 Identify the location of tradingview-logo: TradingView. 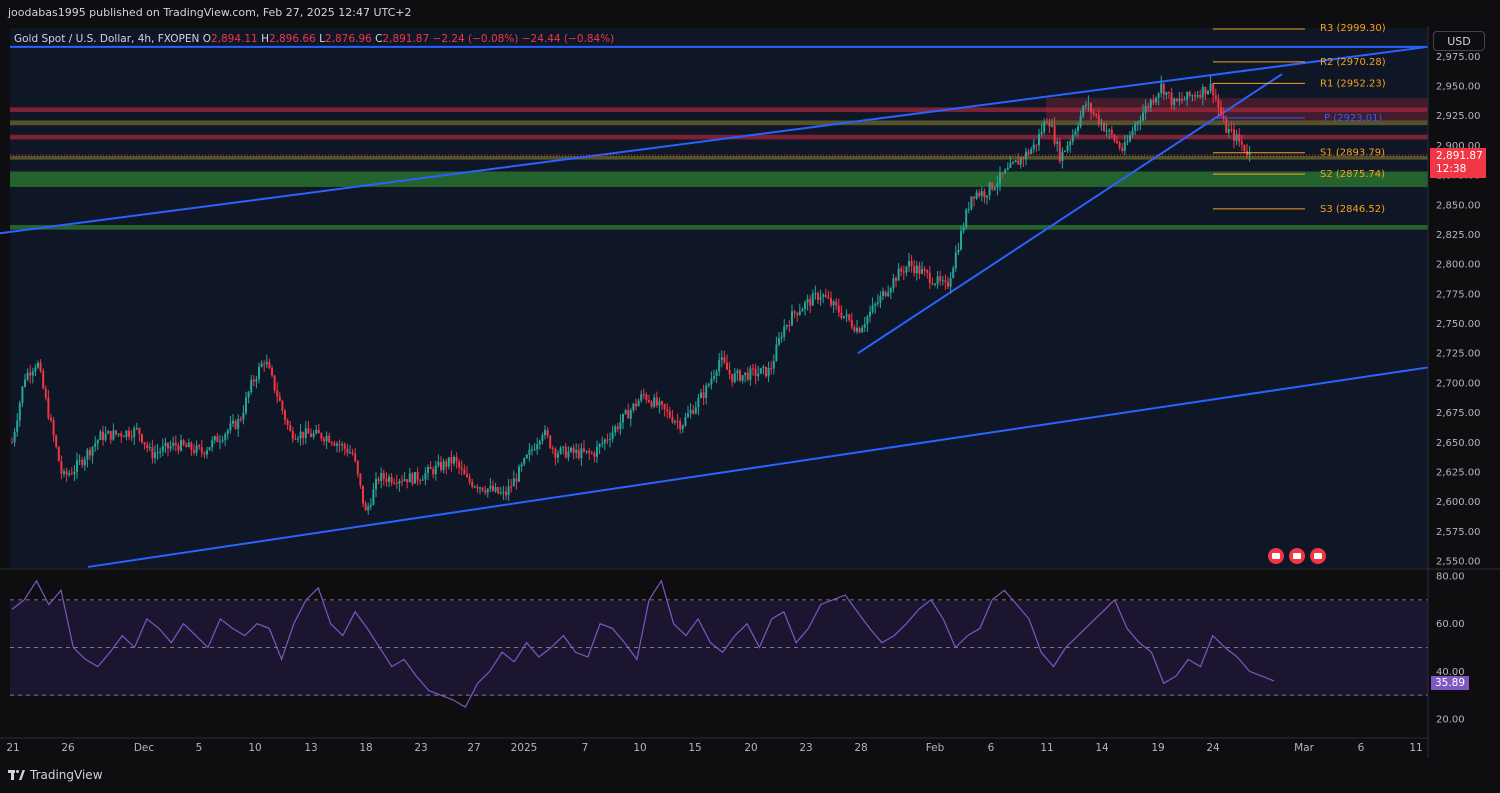
(55, 775).